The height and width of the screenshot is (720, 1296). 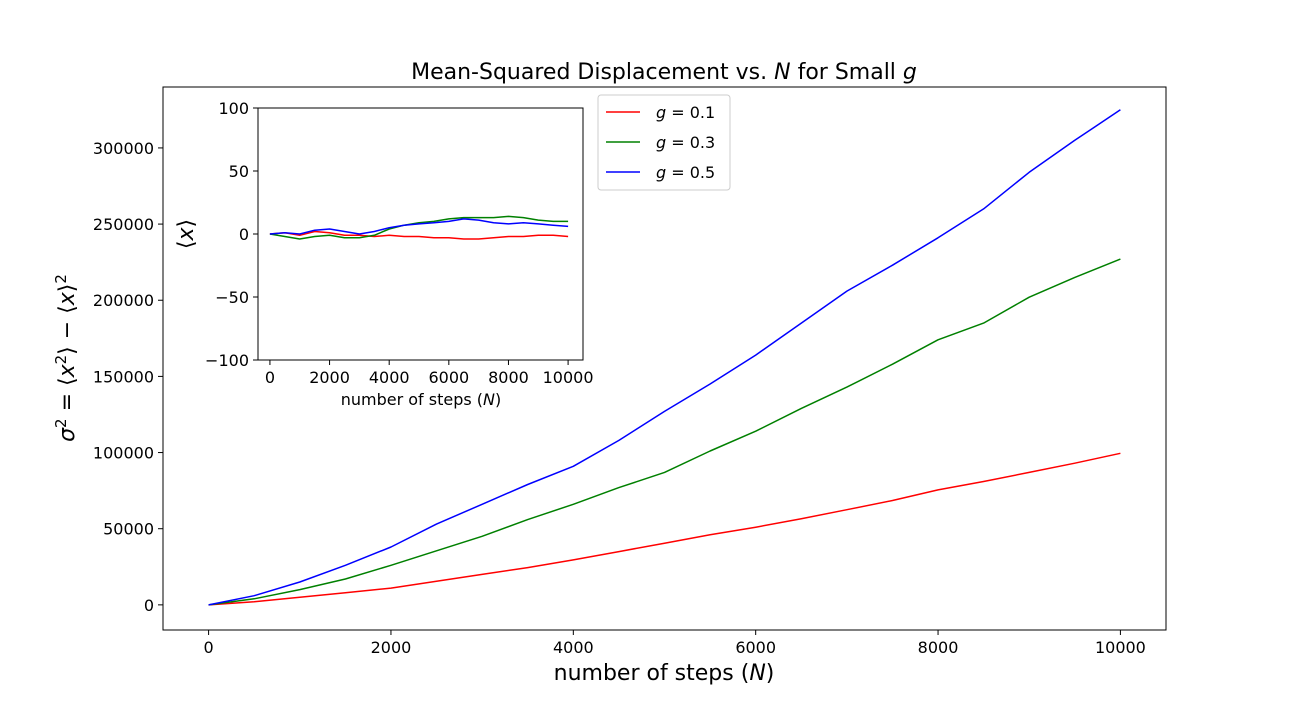 What do you see at coordinates (244, 234) in the screenshot?
I see `inset-y-tick-label-2: 0` at bounding box center [244, 234].